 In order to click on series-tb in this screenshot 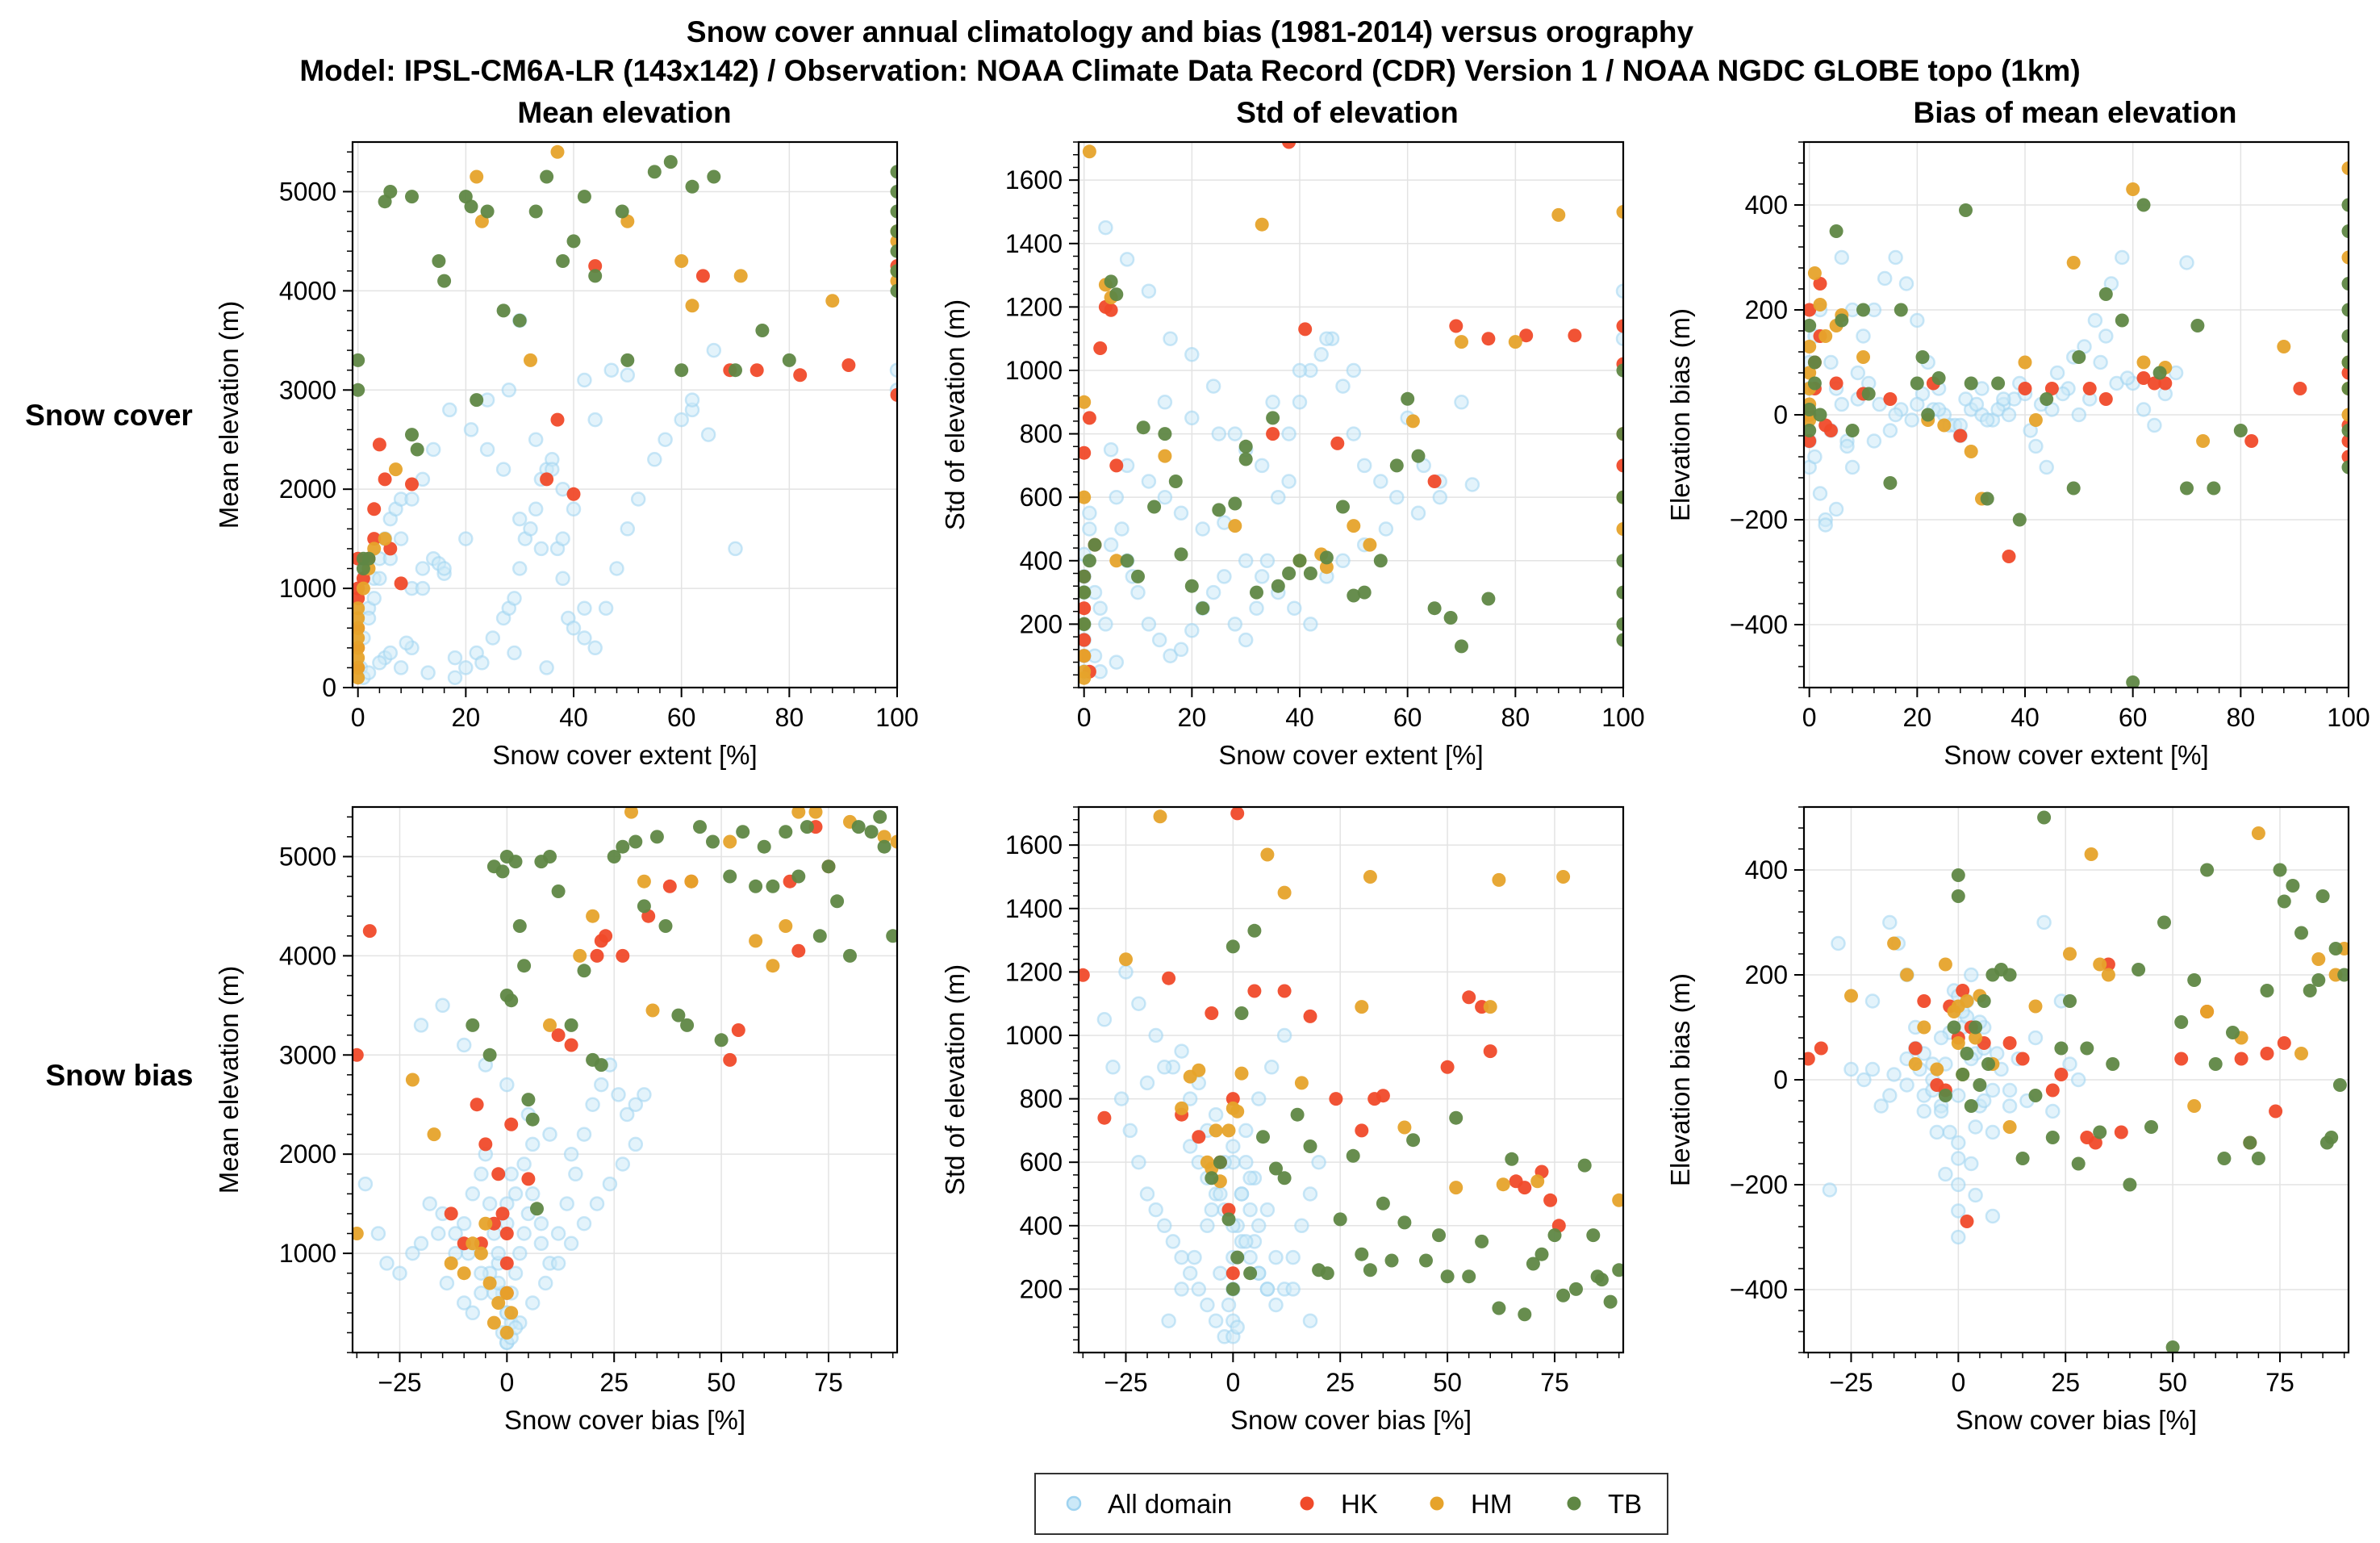, I will do `click(2076, 443)`.